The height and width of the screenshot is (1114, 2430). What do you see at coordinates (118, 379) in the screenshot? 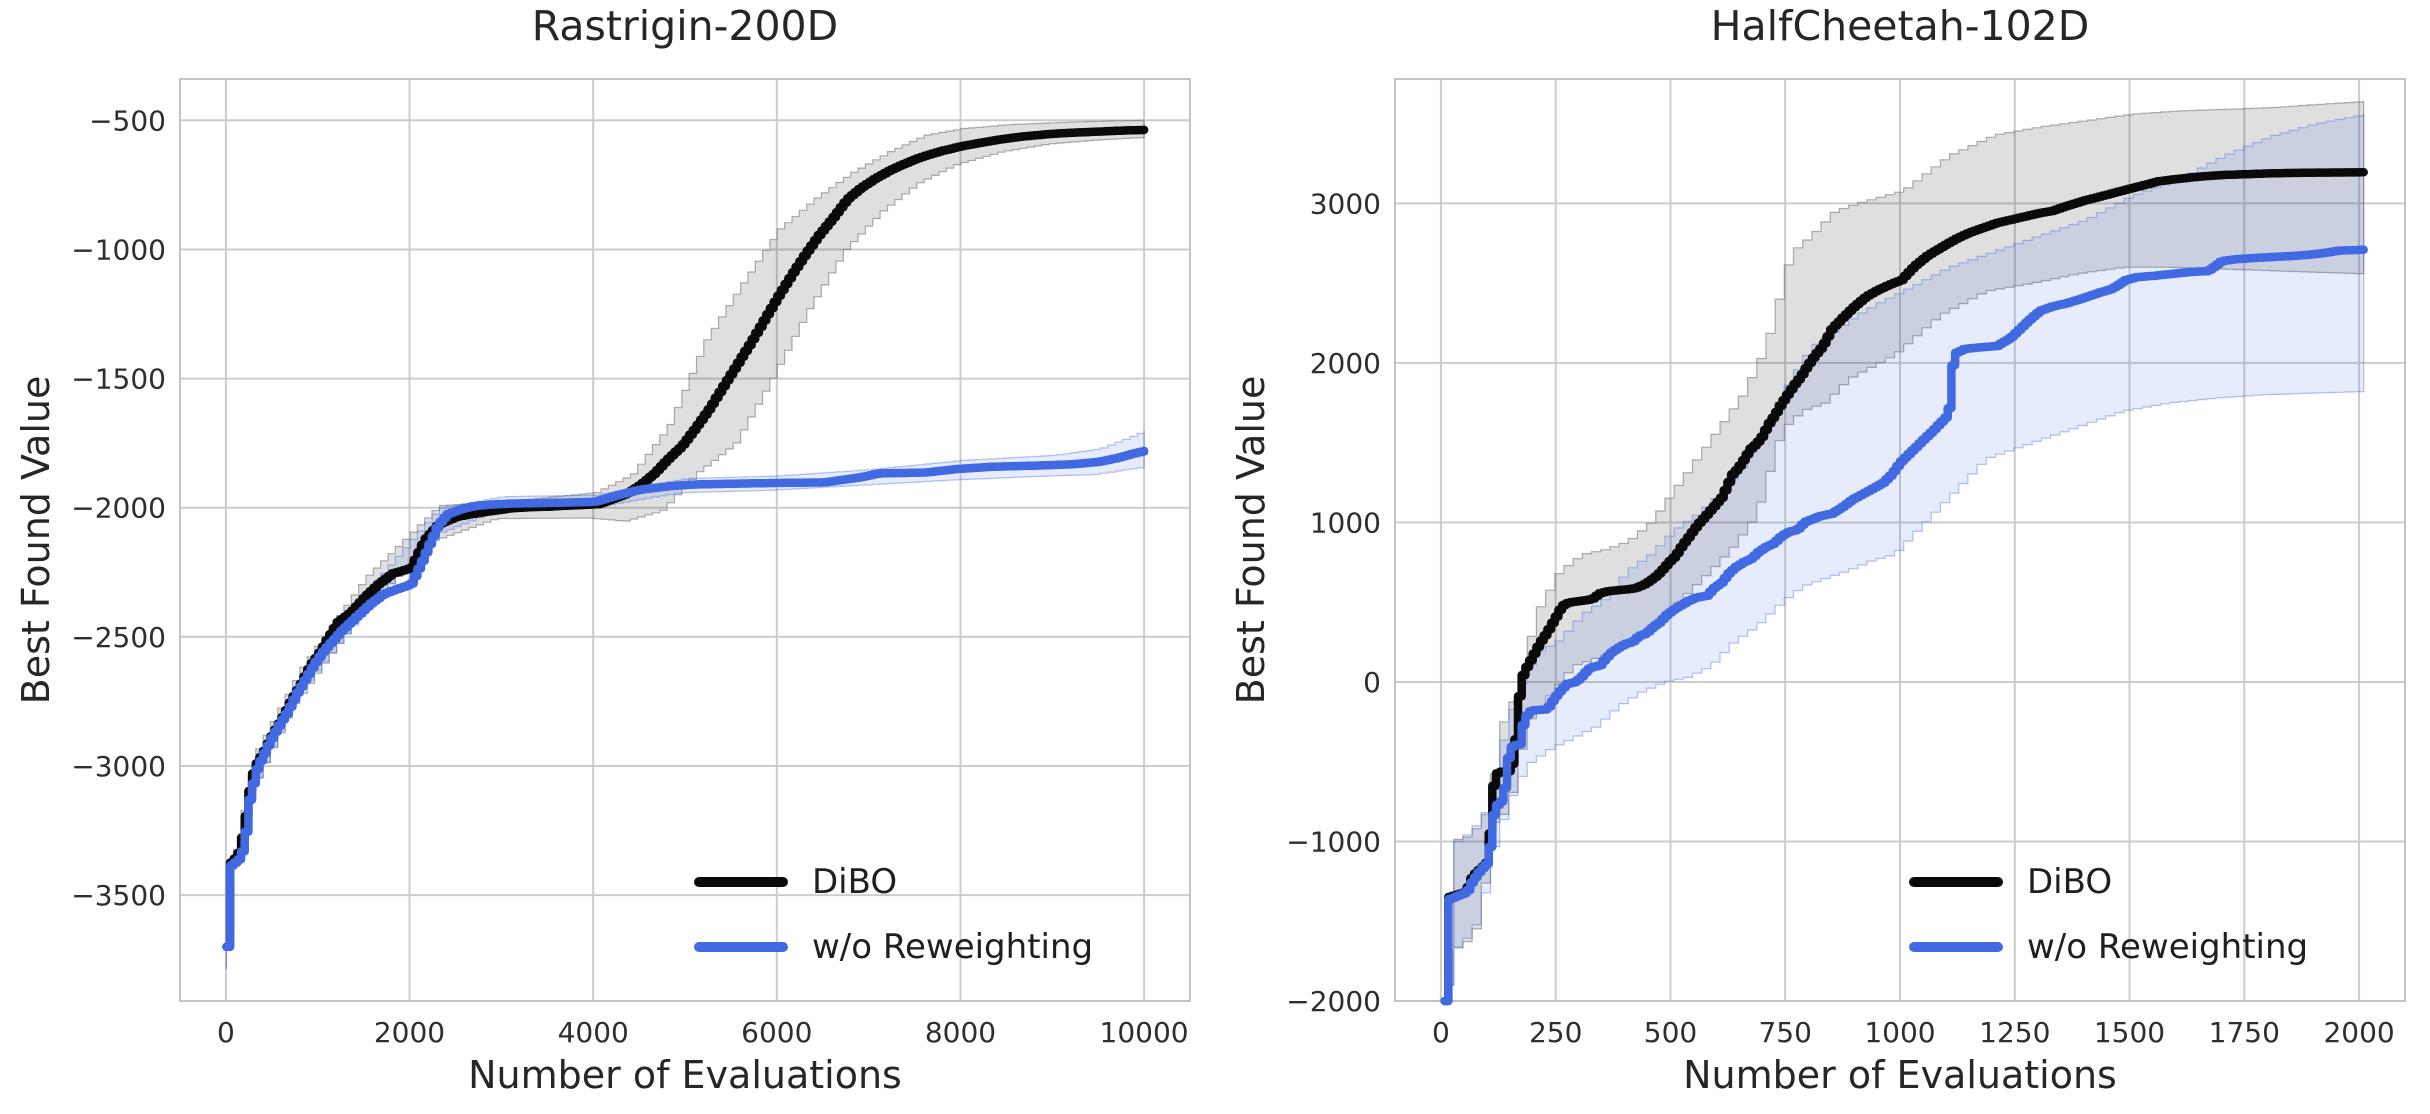
I see `y-tick: −1500` at bounding box center [118, 379].